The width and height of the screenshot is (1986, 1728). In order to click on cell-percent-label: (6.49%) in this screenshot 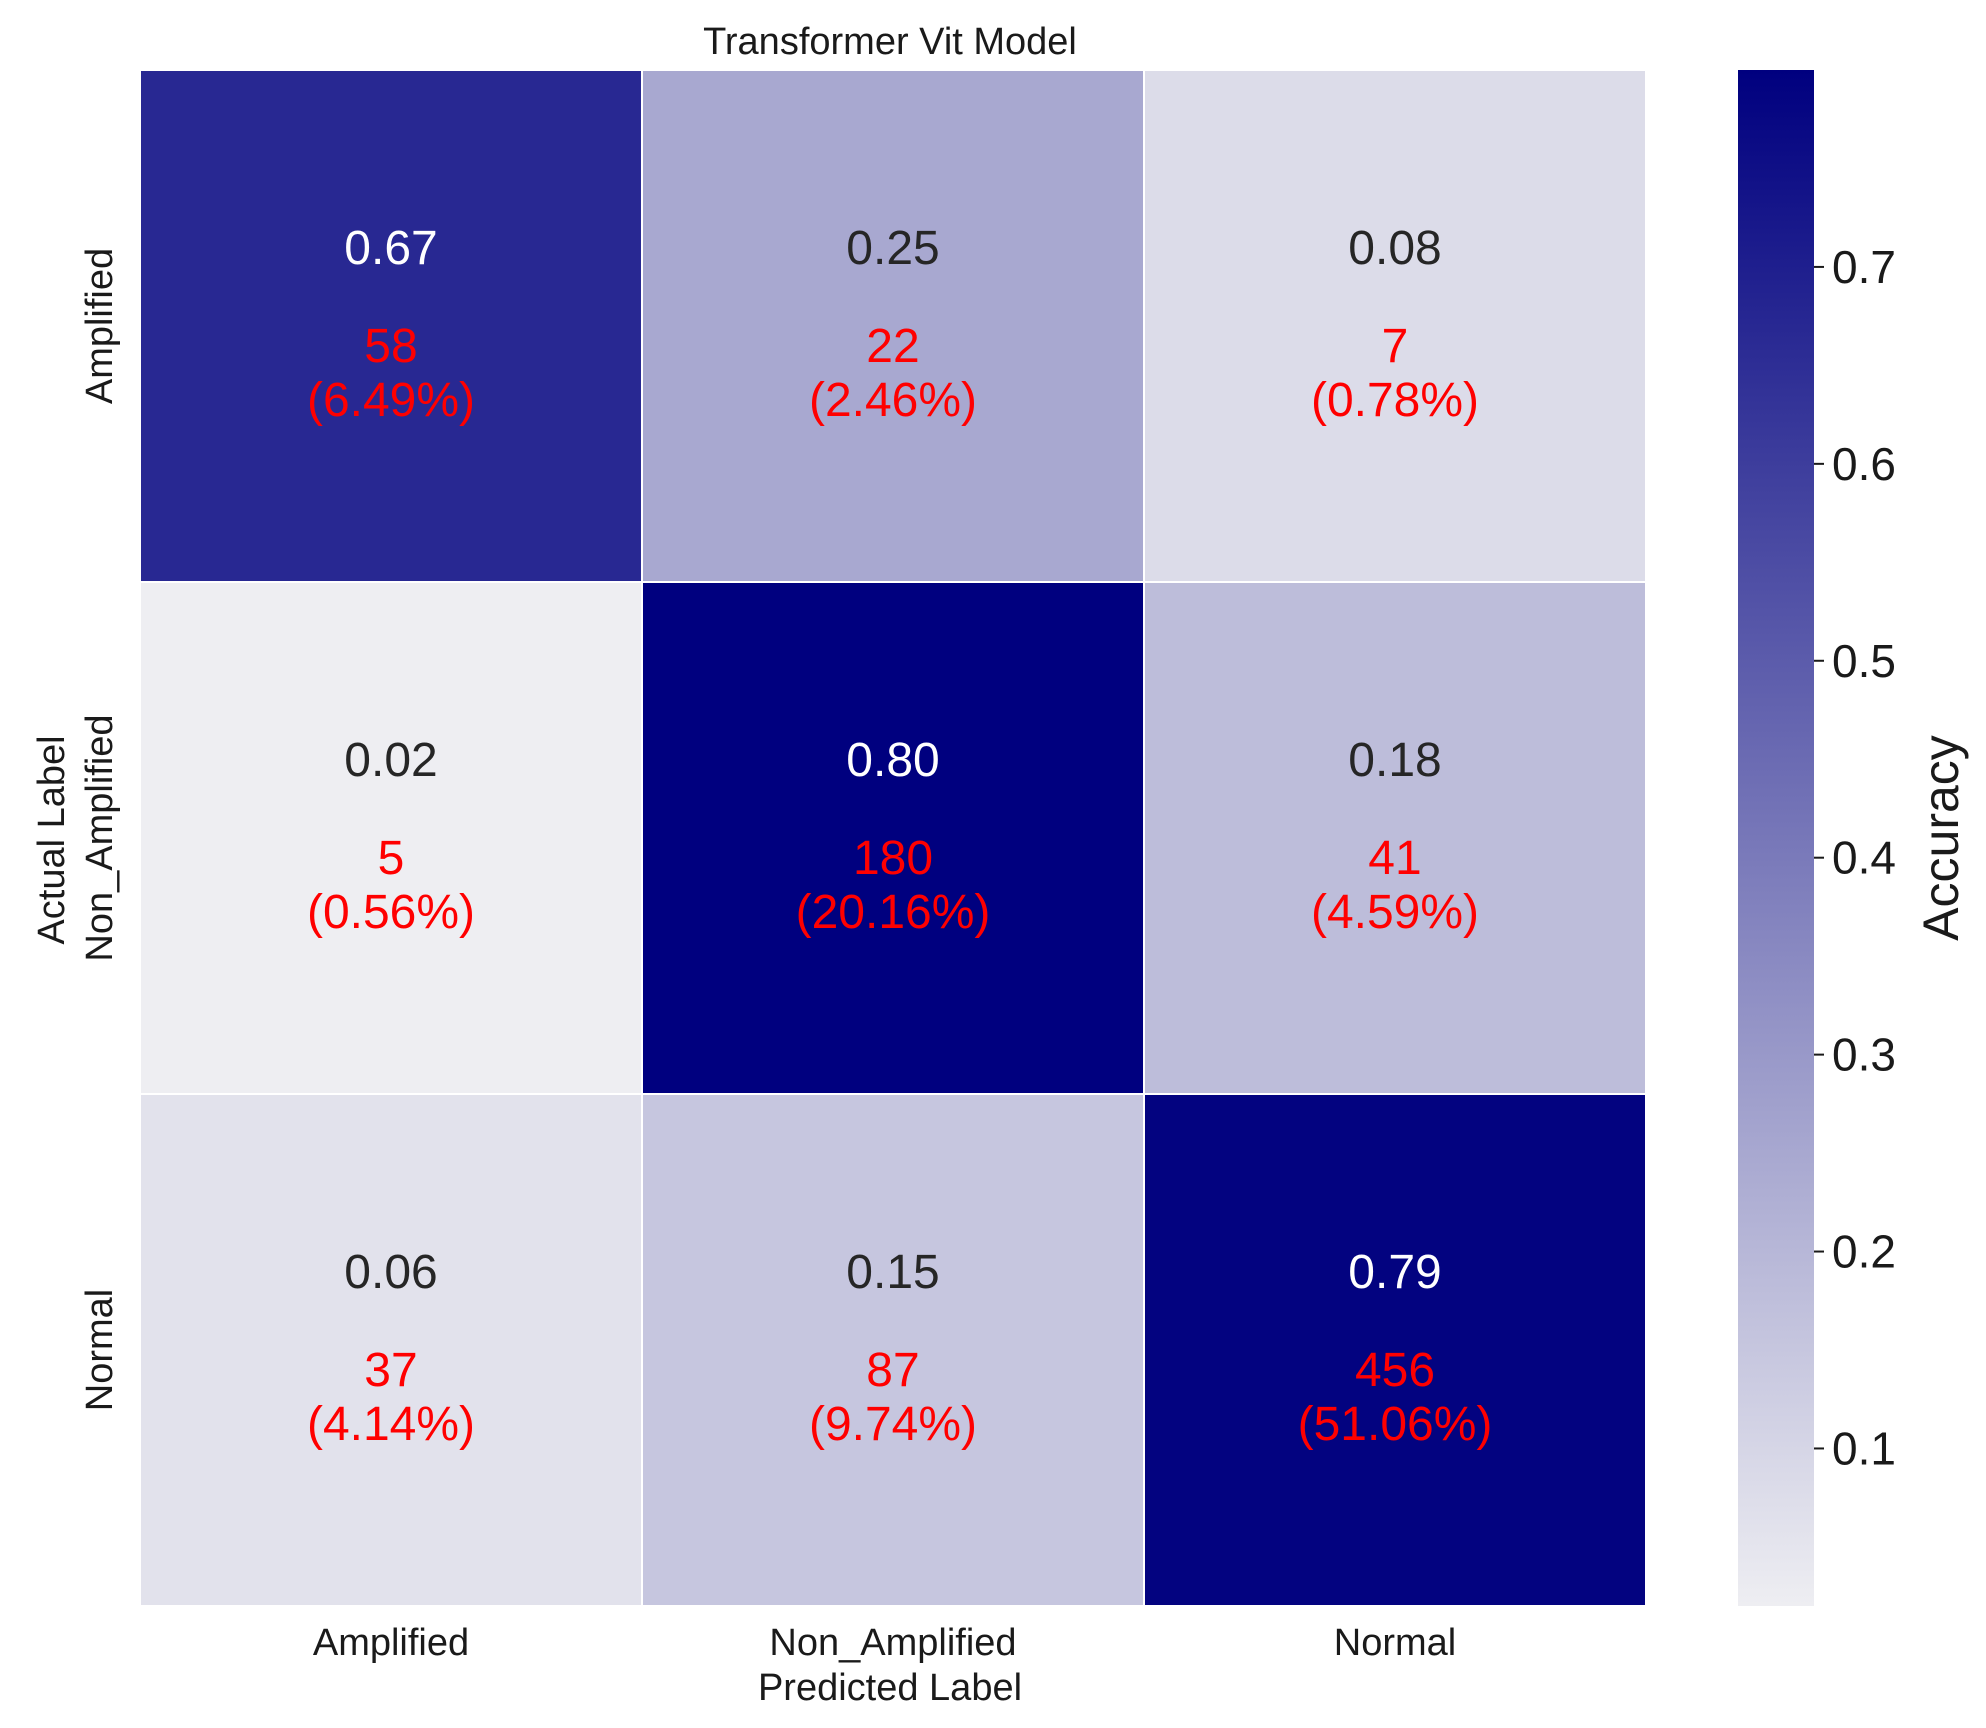, I will do `click(391, 400)`.